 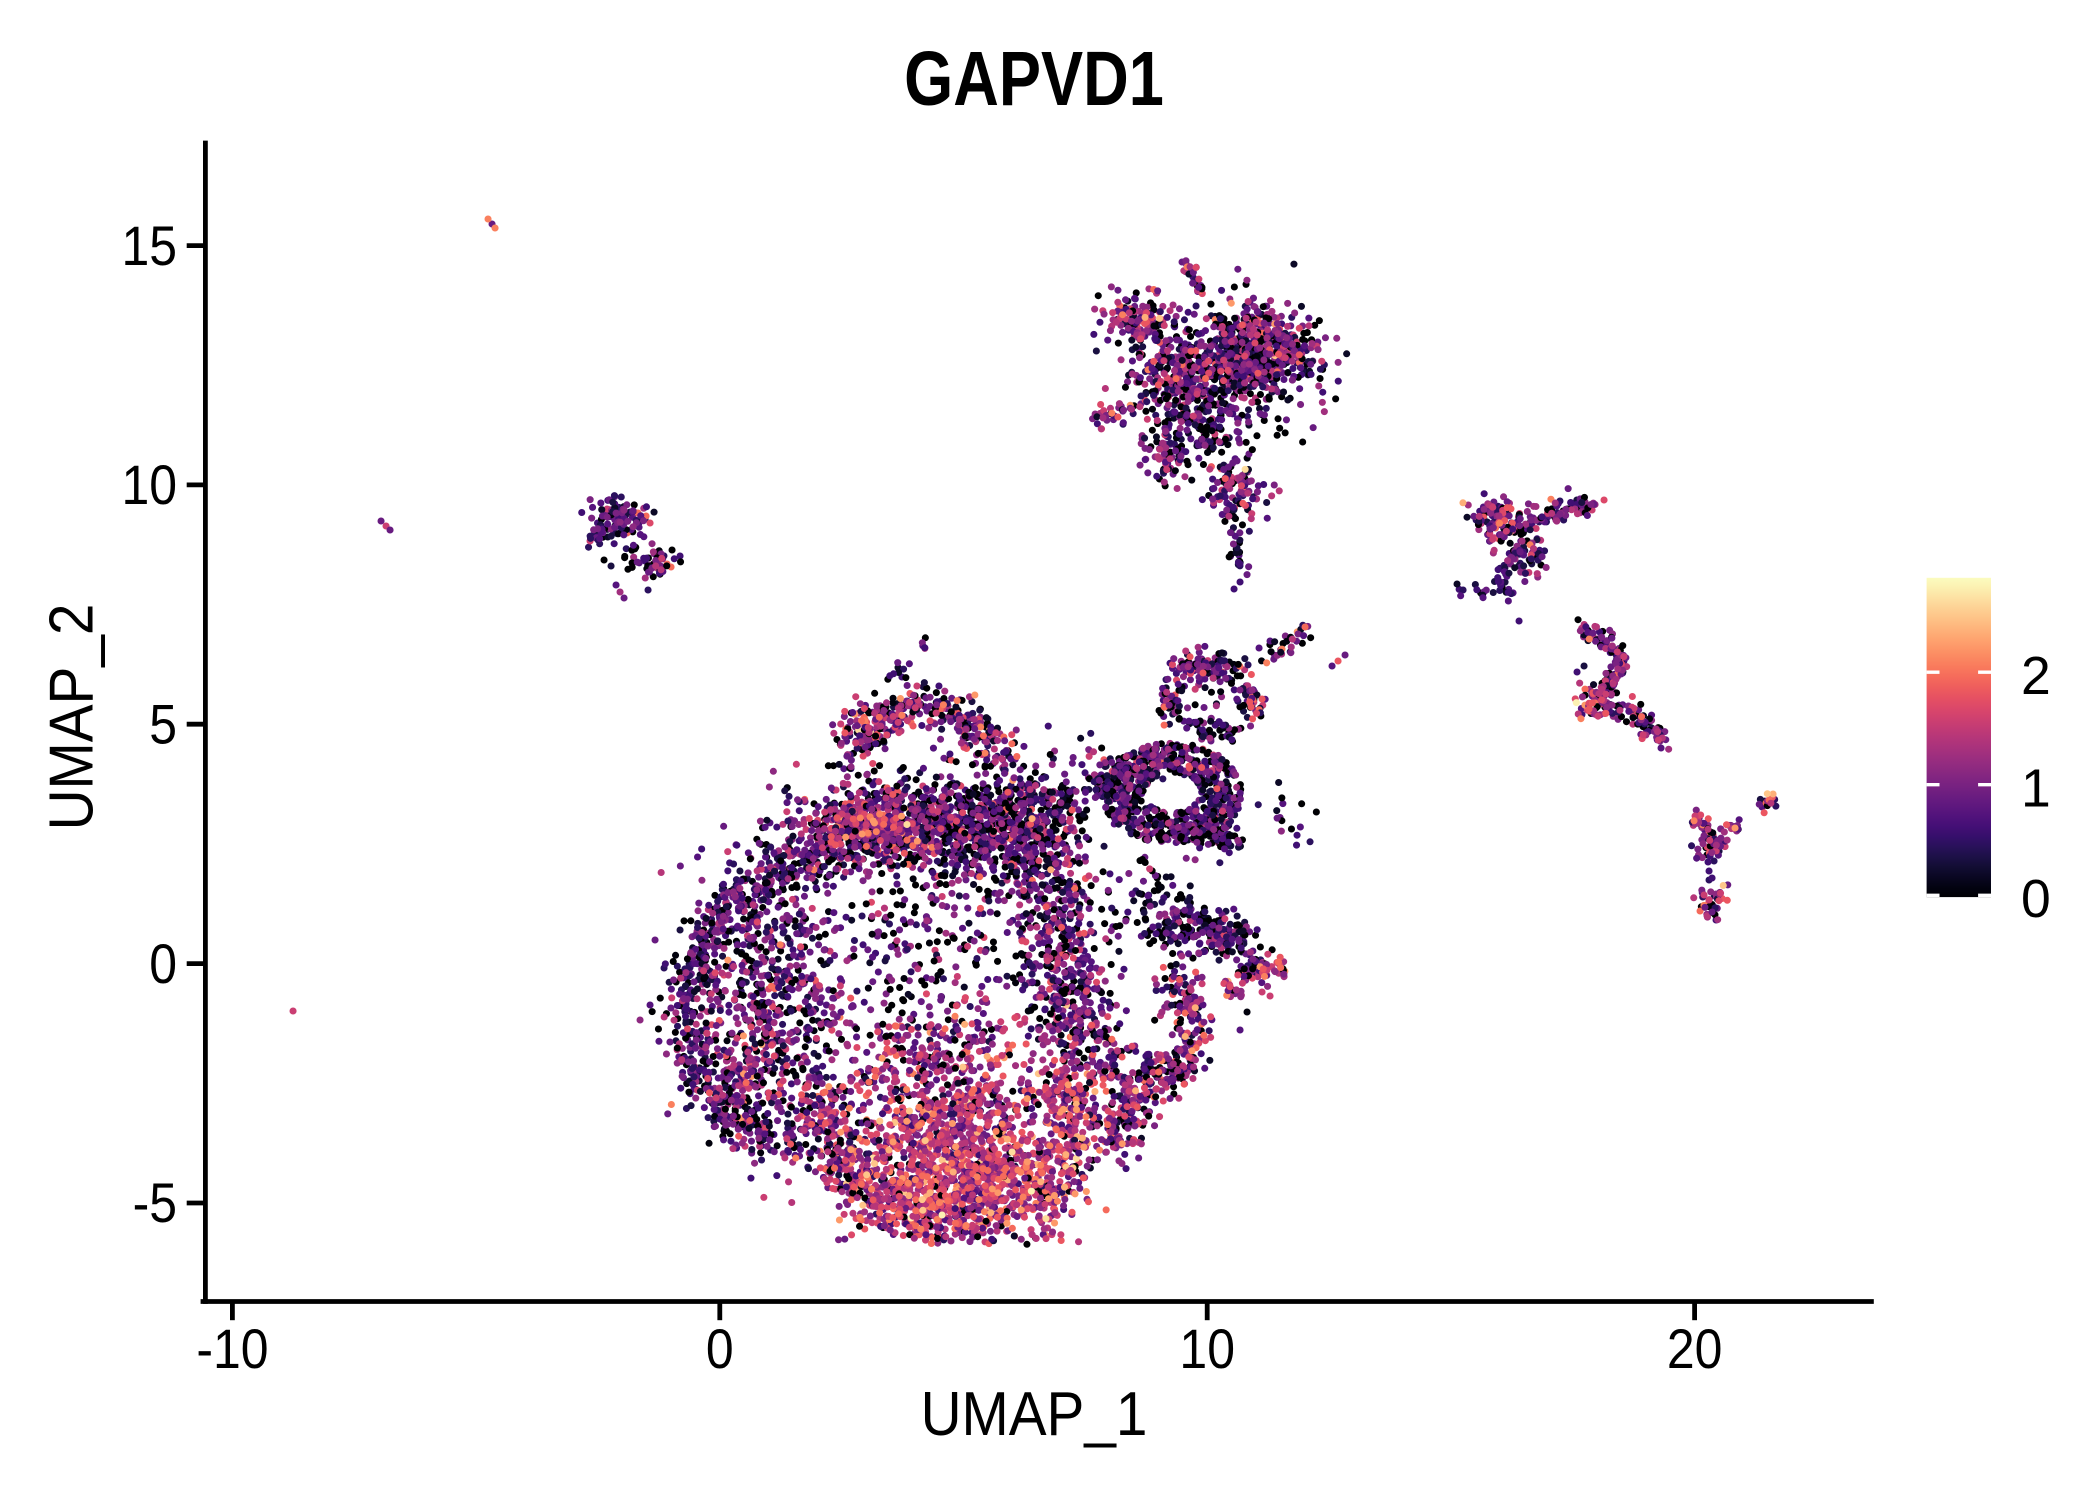 What do you see at coordinates (1034, 1413) in the screenshot?
I see `svg-text: UMAP_1` at bounding box center [1034, 1413].